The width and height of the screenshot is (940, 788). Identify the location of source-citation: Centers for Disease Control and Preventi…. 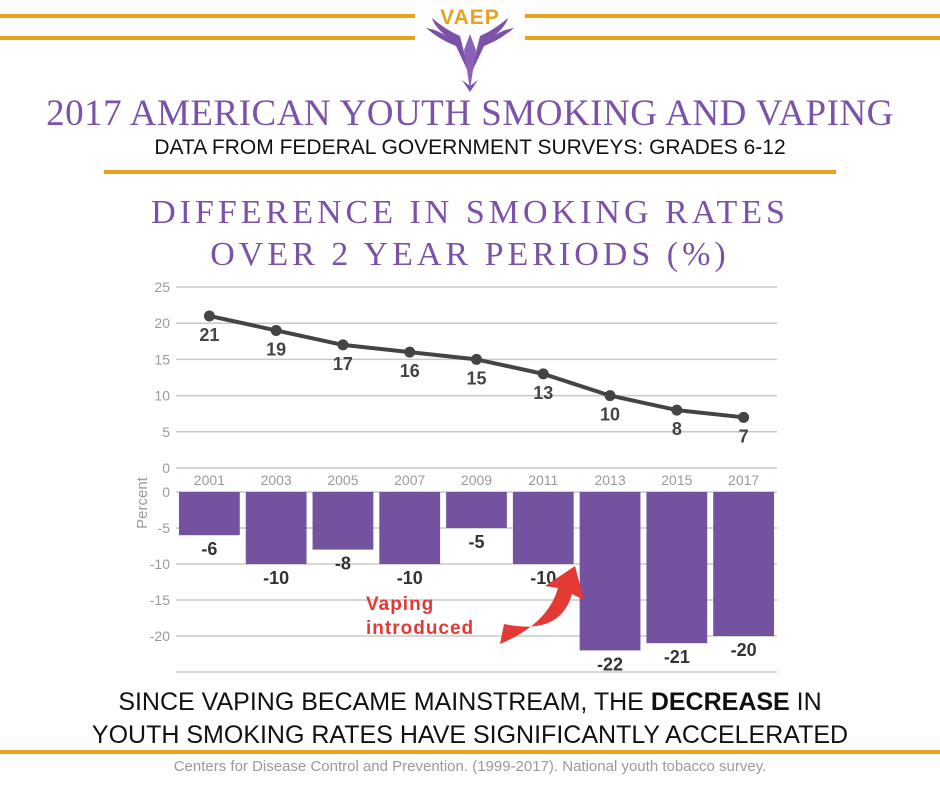
(470, 766).